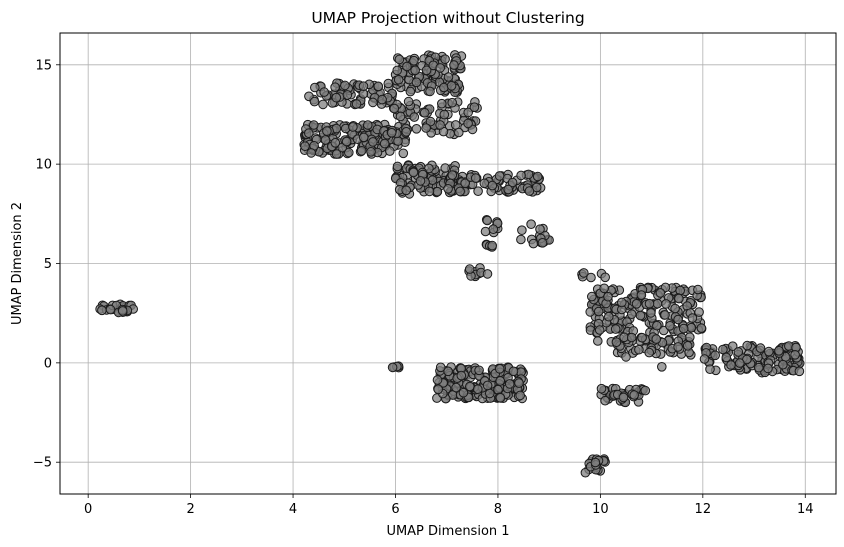 The height and width of the screenshot is (547, 844). Describe the element at coordinates (293, 509) in the screenshot. I see `x-tick-label: 4` at that location.